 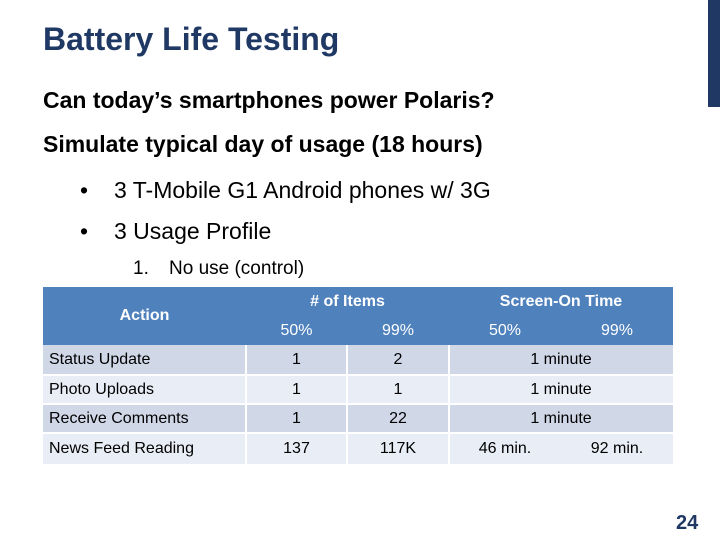 What do you see at coordinates (144, 316) in the screenshot?
I see `header-action: Action` at bounding box center [144, 316].